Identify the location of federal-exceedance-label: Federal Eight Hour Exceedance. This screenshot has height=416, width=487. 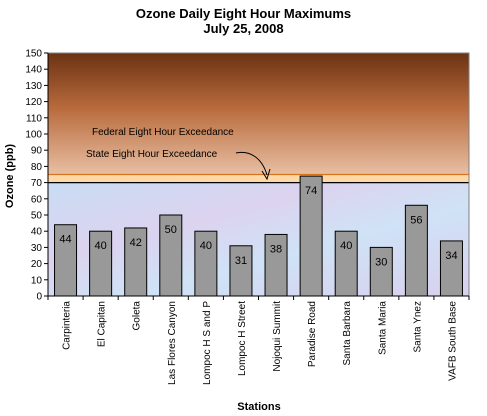
(163, 132).